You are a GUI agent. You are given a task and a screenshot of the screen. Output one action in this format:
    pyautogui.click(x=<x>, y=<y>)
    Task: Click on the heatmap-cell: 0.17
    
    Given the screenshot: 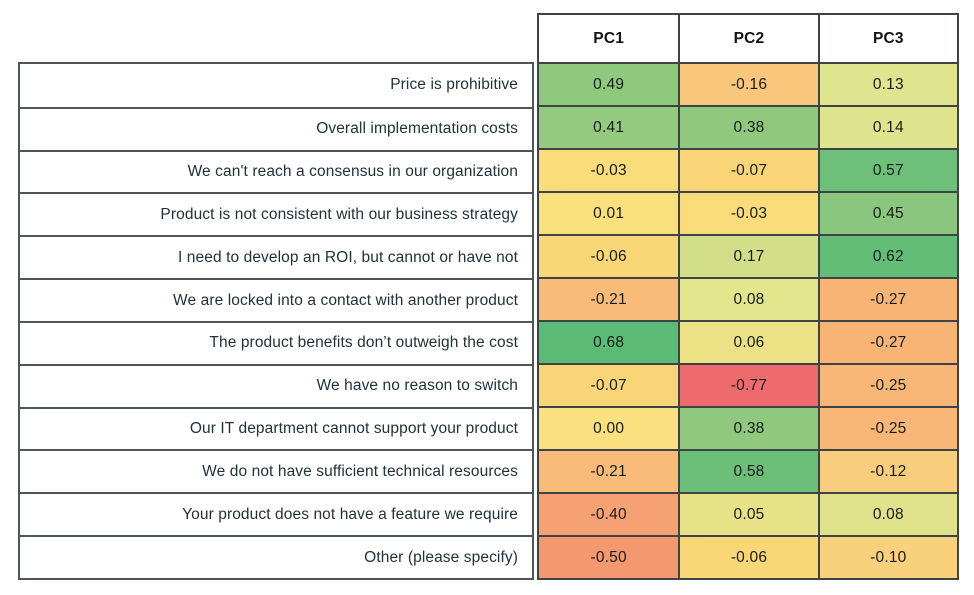 What is the action you would take?
    pyautogui.click(x=748, y=255)
    